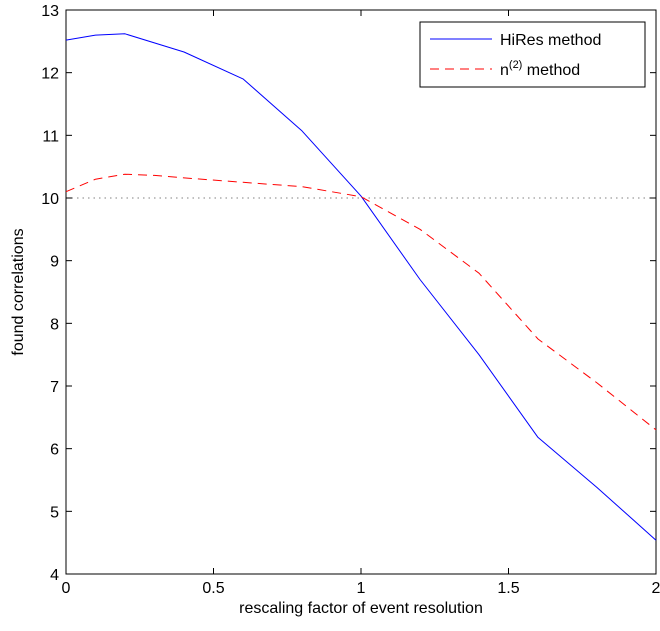 Image resolution: width=660 pixels, height=631 pixels. Describe the element at coordinates (54, 324) in the screenshot. I see `y-tick-label: 8` at that location.